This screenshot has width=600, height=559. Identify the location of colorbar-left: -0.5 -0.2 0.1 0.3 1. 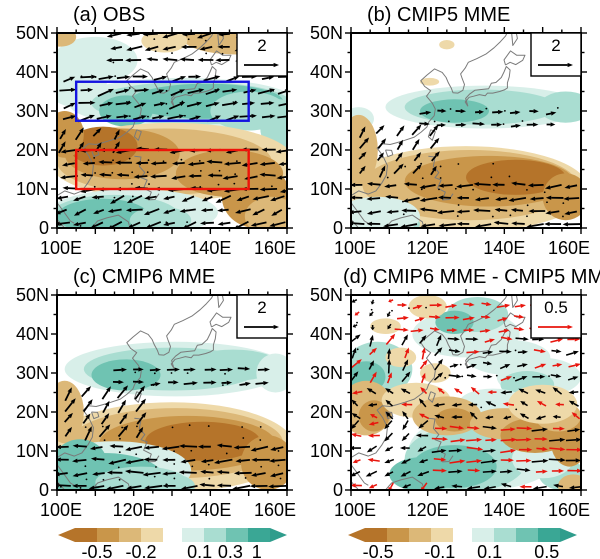
(174, 543).